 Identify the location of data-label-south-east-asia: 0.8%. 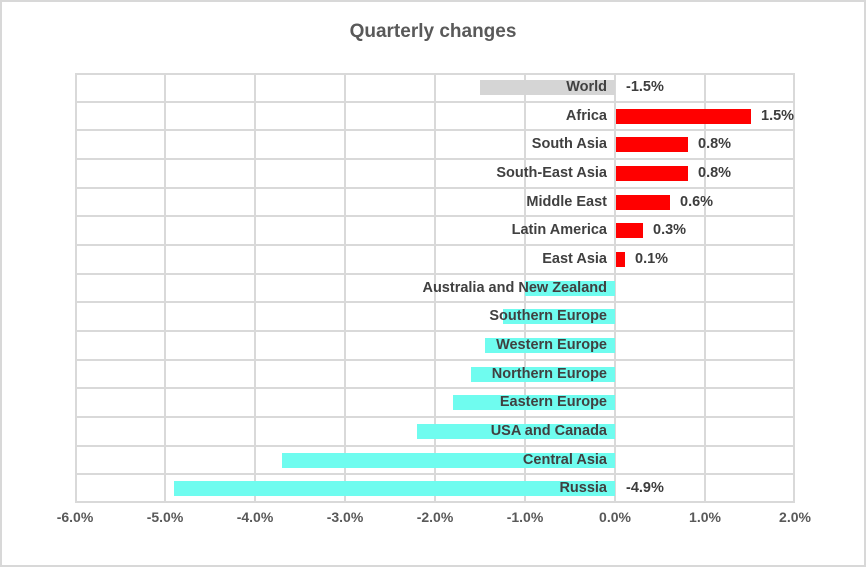
(715, 173).